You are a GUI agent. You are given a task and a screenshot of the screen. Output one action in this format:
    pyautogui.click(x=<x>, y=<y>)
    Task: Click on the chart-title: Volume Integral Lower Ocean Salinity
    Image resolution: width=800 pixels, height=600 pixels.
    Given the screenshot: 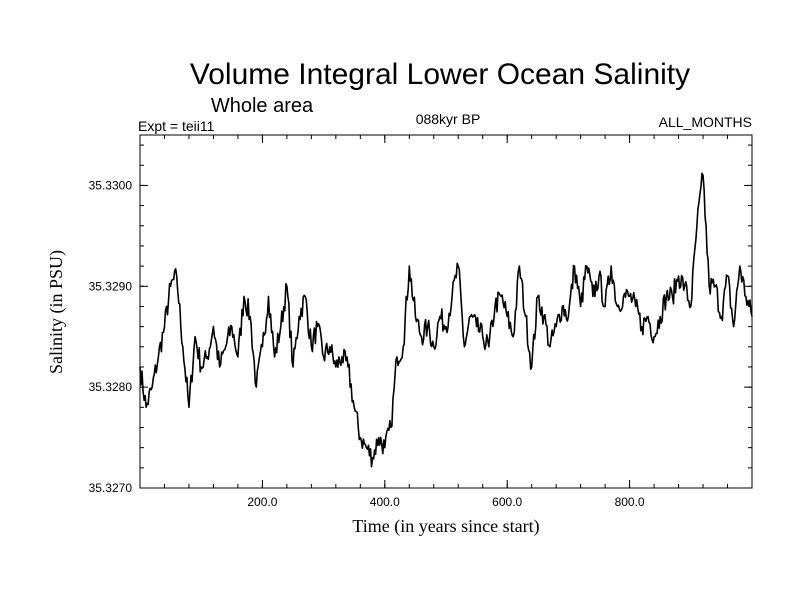 What is the action you would take?
    pyautogui.click(x=440, y=74)
    